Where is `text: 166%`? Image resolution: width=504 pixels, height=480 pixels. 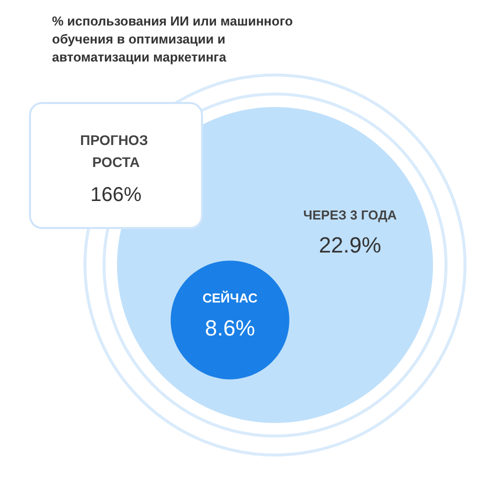 text: 166% is located at coordinates (116, 195).